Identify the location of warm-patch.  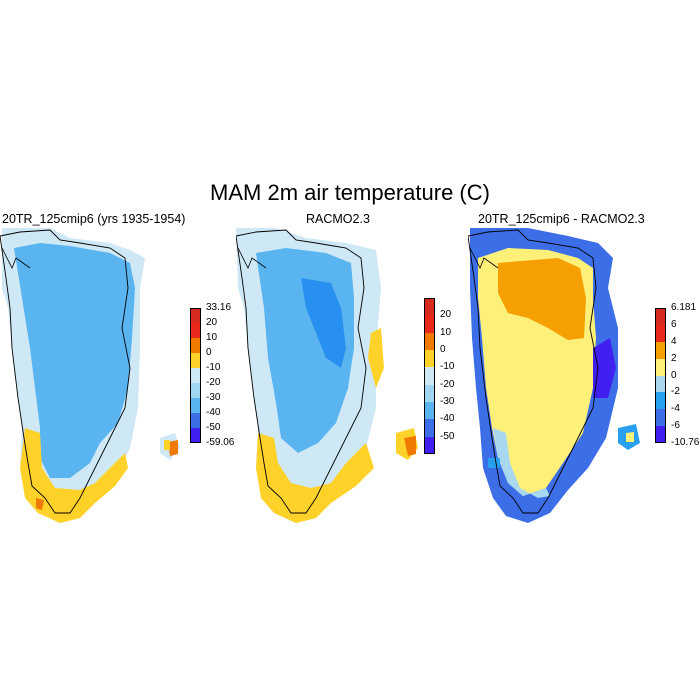
(40, 504).